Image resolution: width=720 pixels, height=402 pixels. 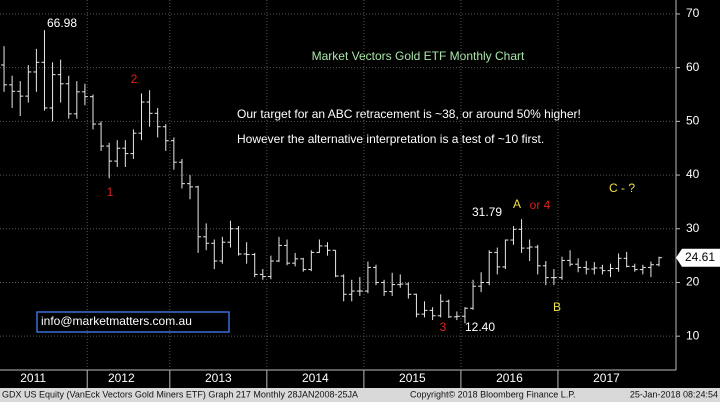 What do you see at coordinates (540, 205) in the screenshot?
I see `annotation: or 4` at bounding box center [540, 205].